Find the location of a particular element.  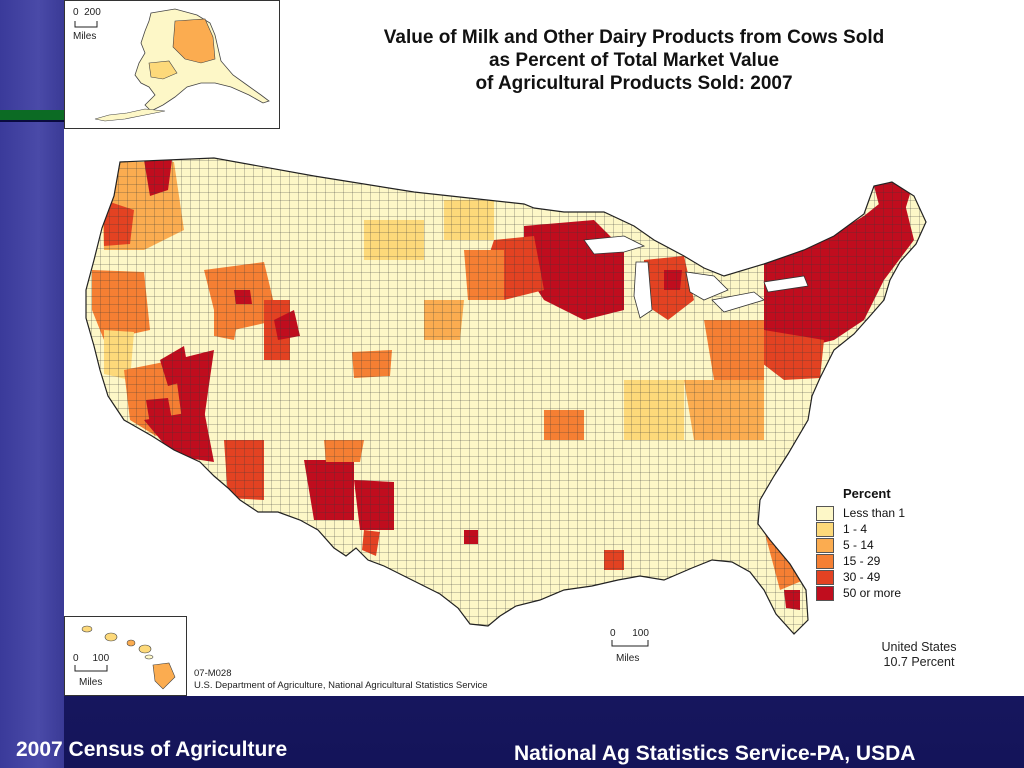

hawaii-map is located at coordinates (128, 657).